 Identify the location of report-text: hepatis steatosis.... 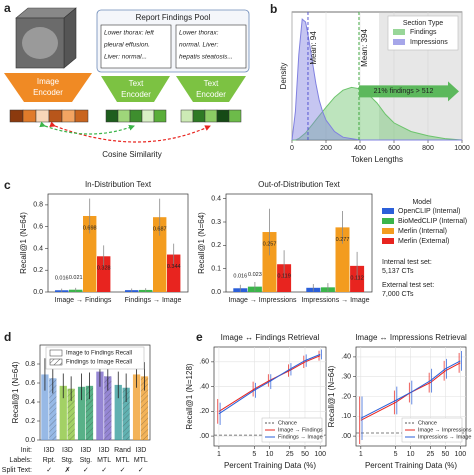
(206, 57).